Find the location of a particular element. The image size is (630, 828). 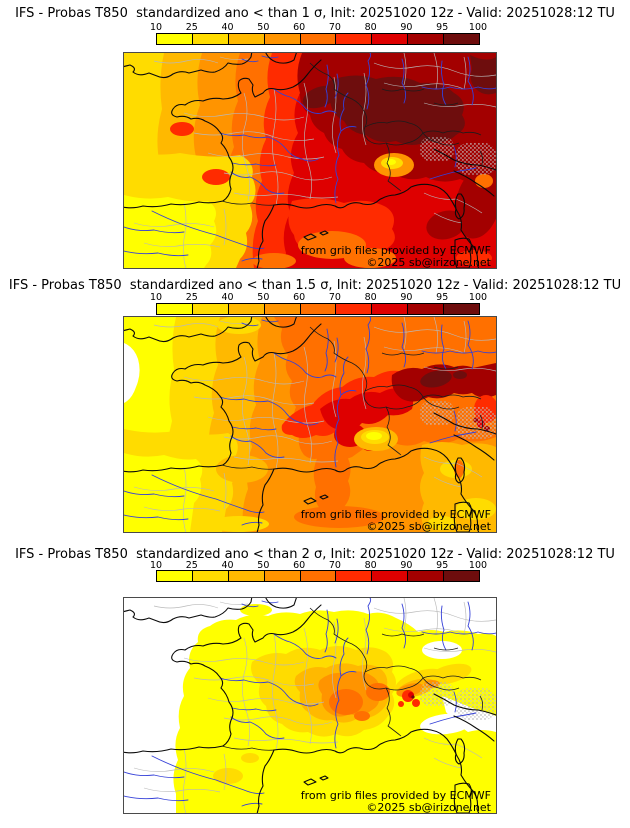

colorbar-3-ticks: 10 25 40 50 60 70 80 90 95 100 is located at coordinates (318, 565).